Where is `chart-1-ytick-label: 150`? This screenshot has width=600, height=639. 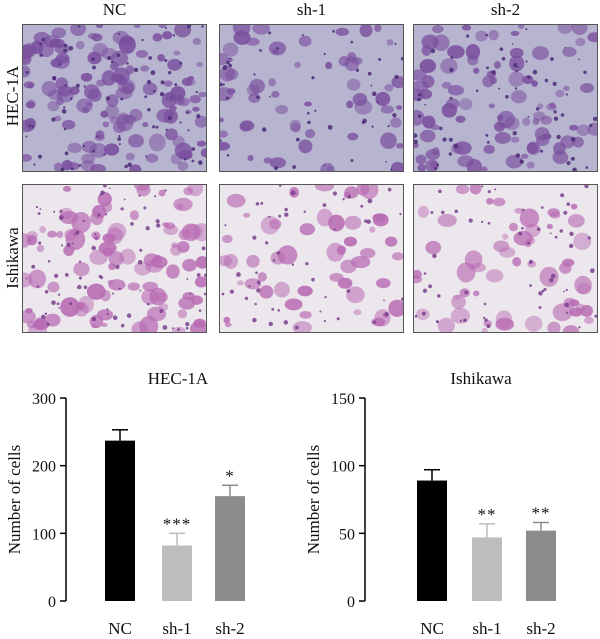
chart-1-ytick-label: 150 is located at coordinates (343, 399).